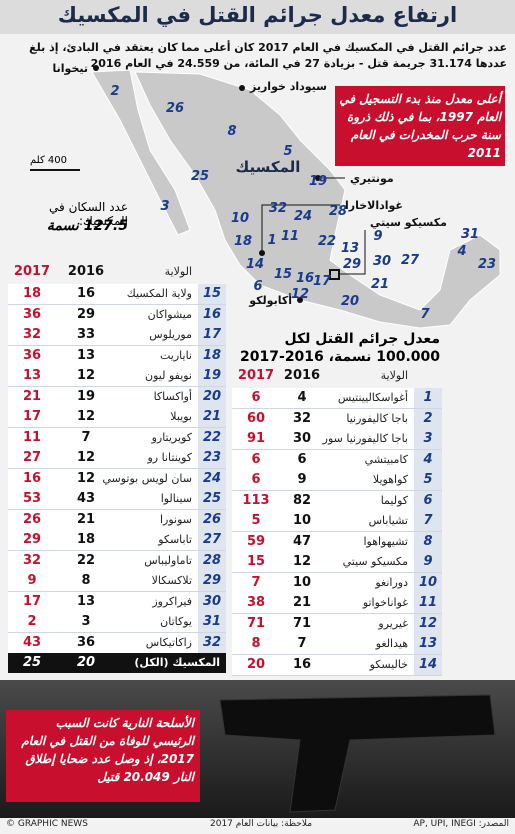  Describe the element at coordinates (382, 261) in the screenshot. I see `state-number: 30` at that location.